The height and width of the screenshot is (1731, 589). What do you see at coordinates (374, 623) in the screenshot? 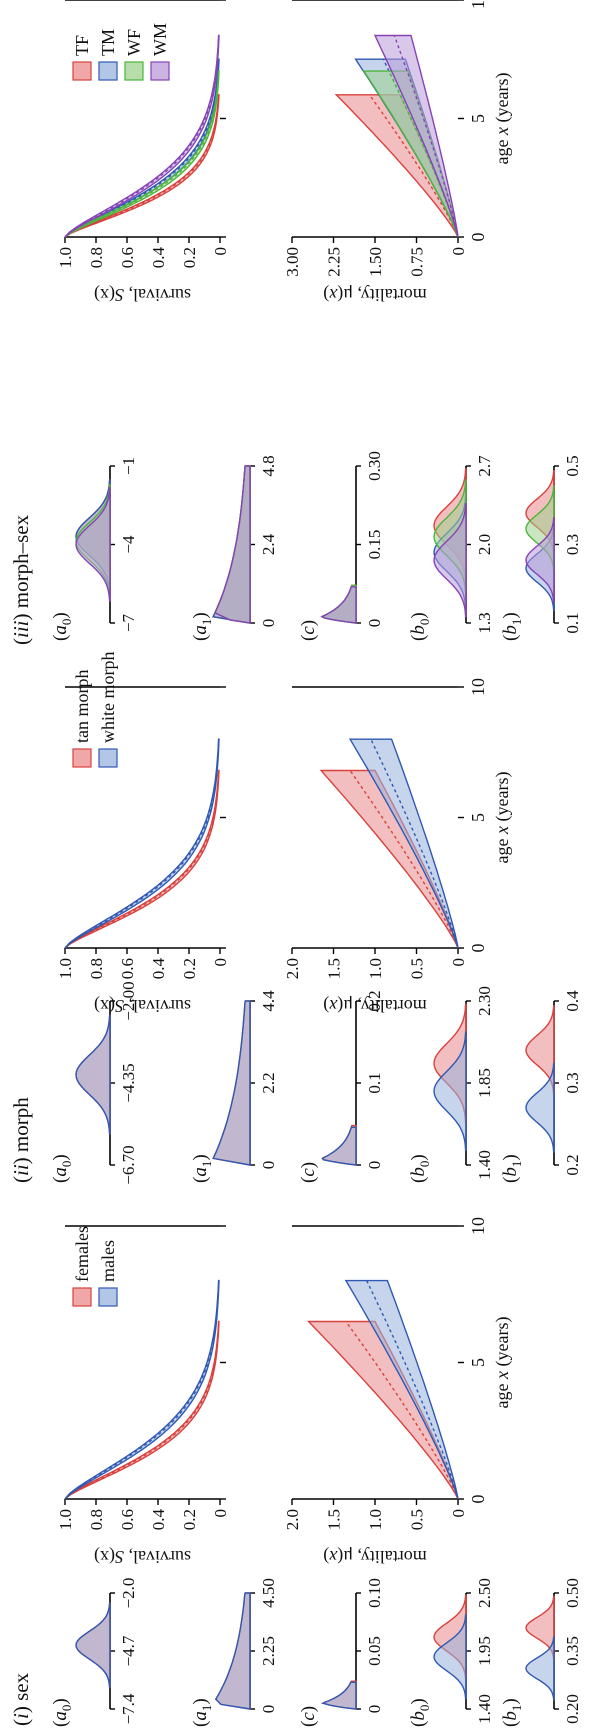
I see `morphsex-dist-ticklabel-2-0: 0` at bounding box center [374, 623].